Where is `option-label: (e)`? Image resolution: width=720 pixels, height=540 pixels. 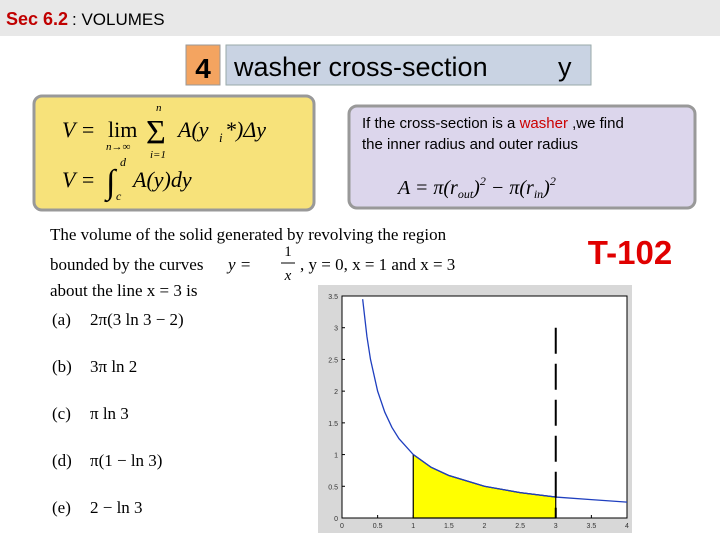 option-label: (e) is located at coordinates (61, 507).